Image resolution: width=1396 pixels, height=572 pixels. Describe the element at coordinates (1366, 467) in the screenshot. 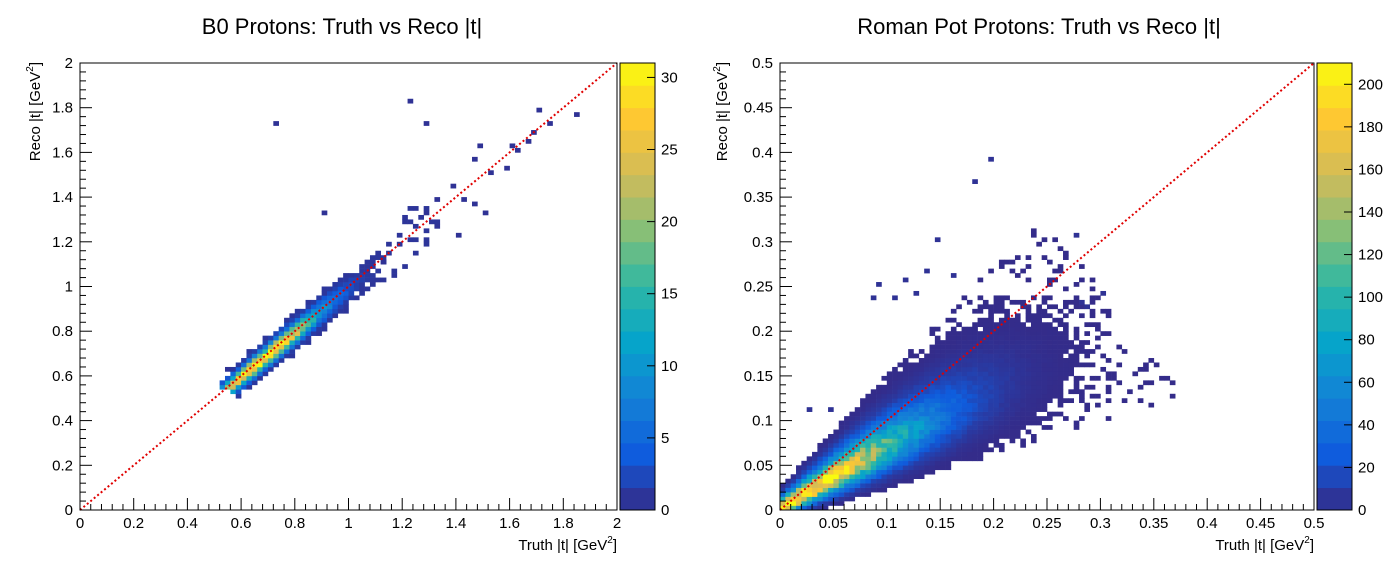

I see `color-bar-tick-label: 20` at that location.